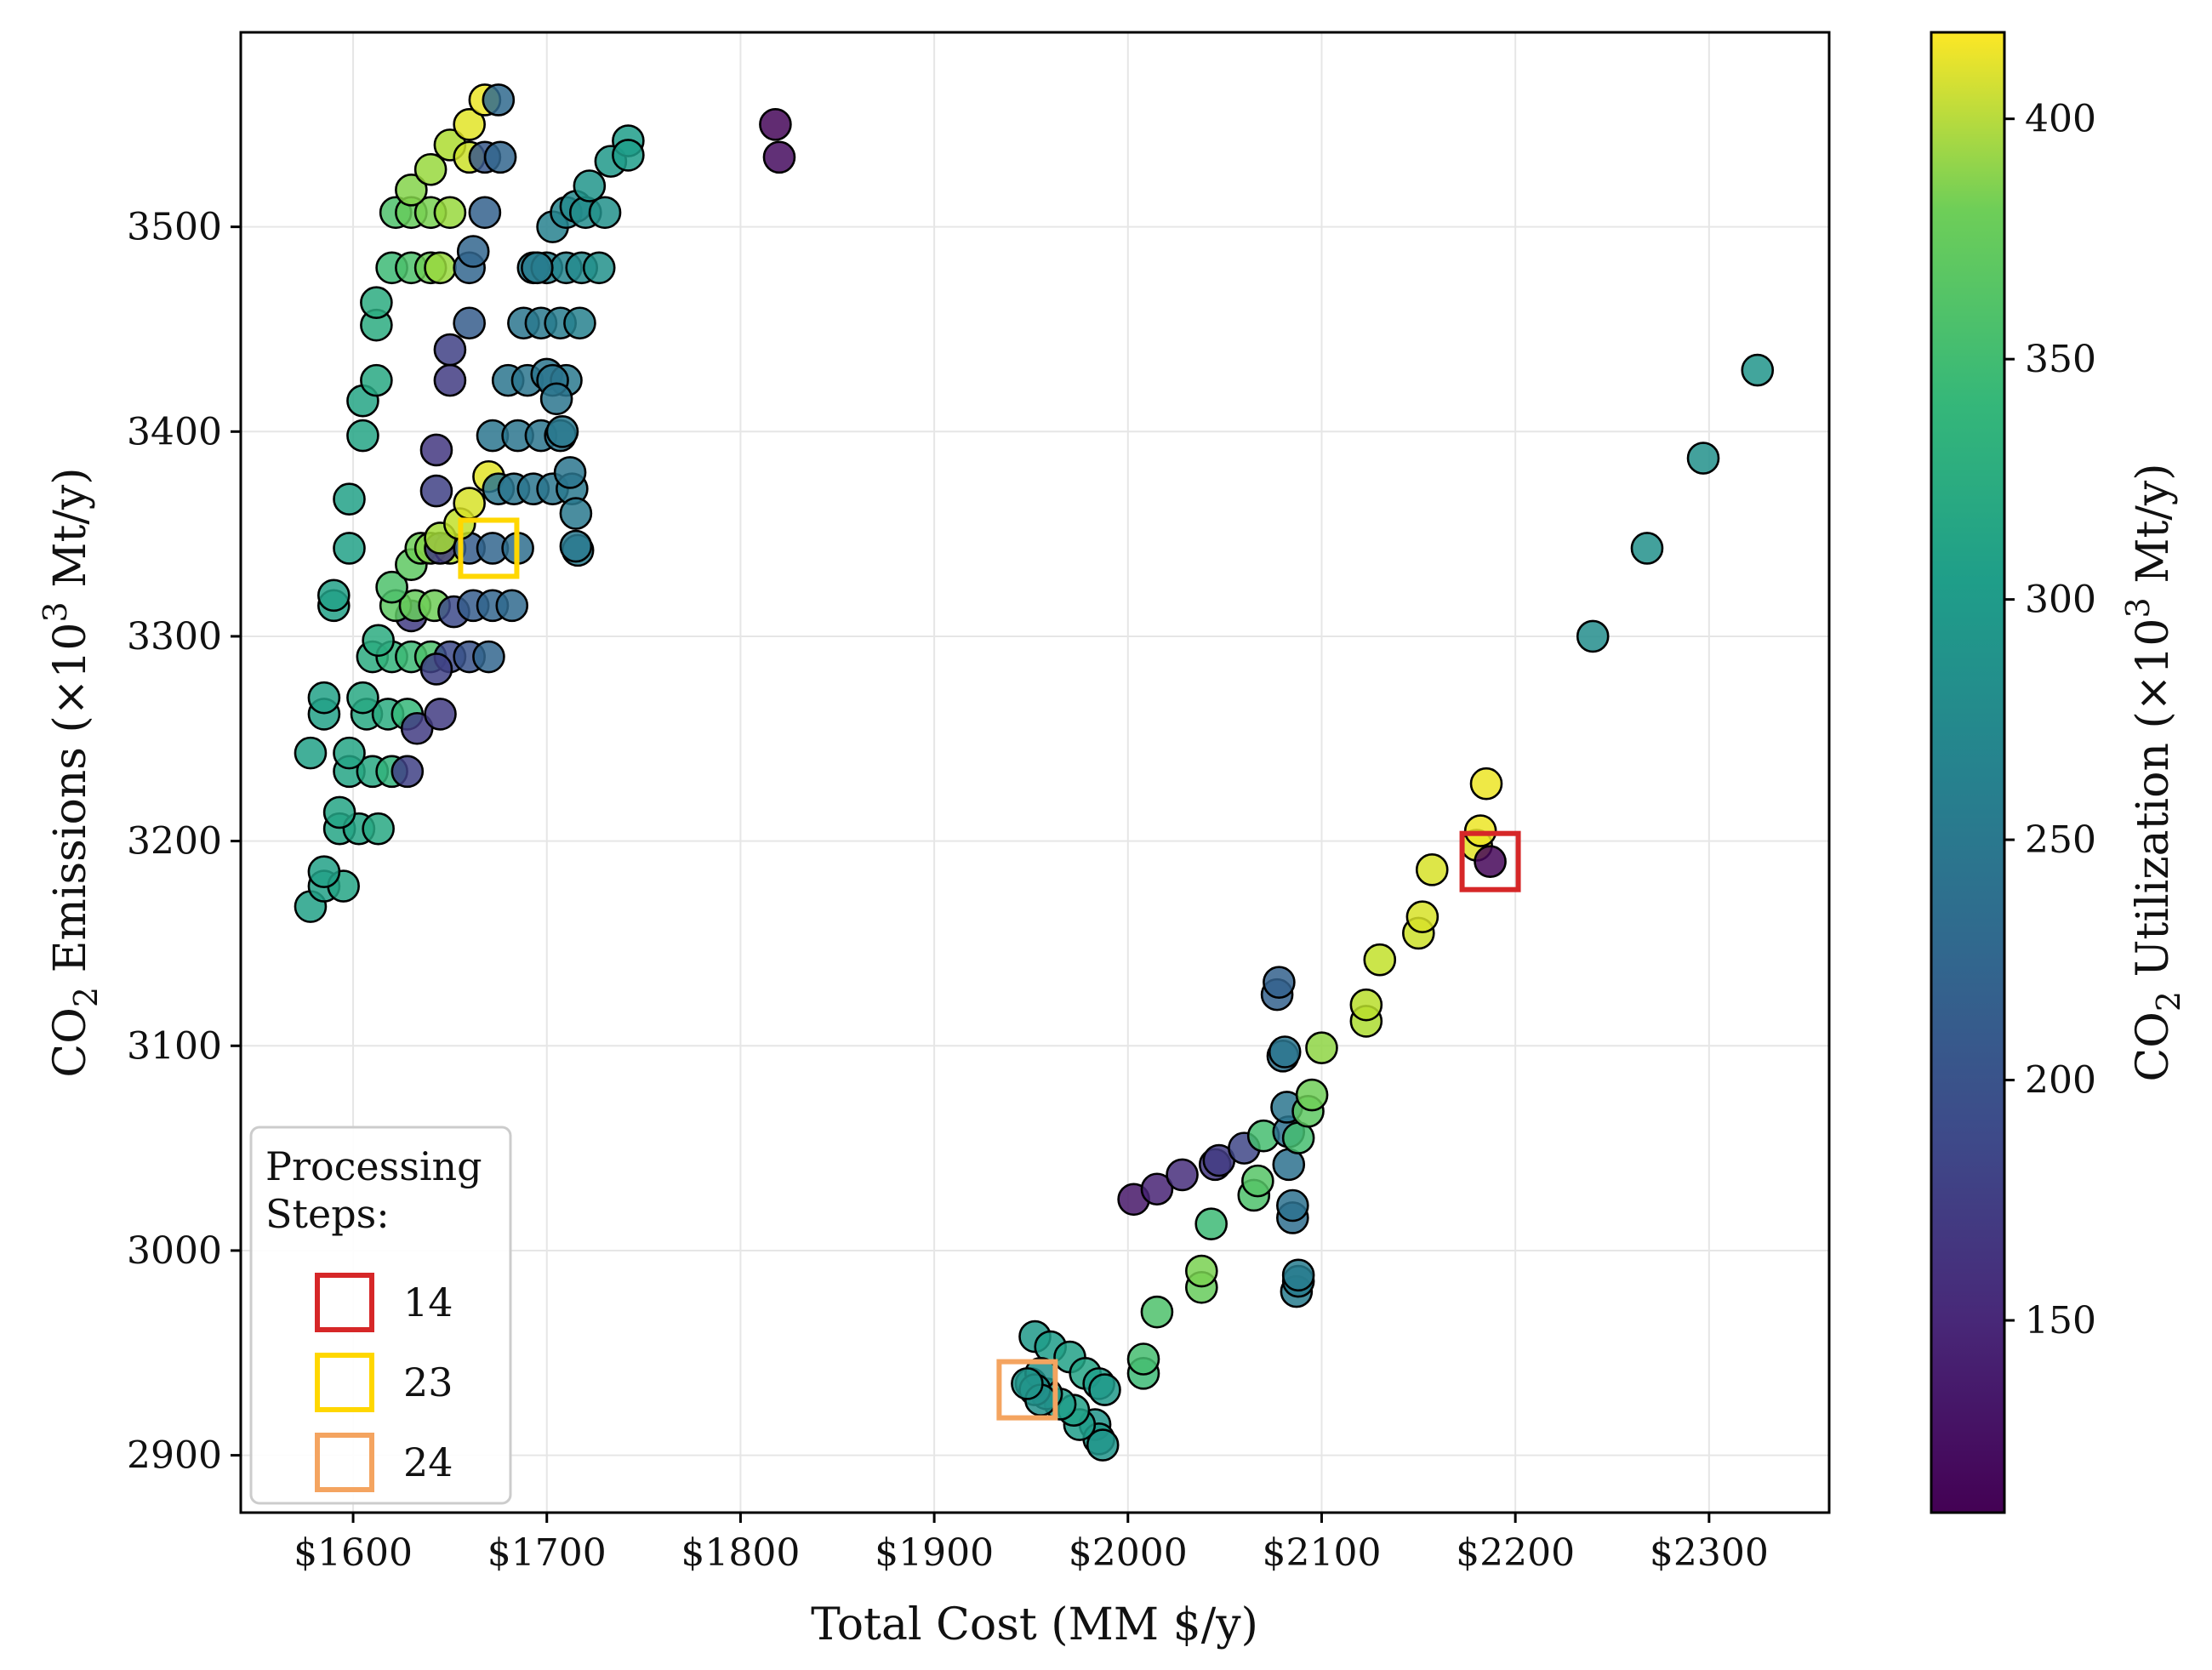 This screenshot has height=1670, width=2212. What do you see at coordinates (2060, 600) in the screenshot?
I see `colorbar-tick-label: 300` at bounding box center [2060, 600].